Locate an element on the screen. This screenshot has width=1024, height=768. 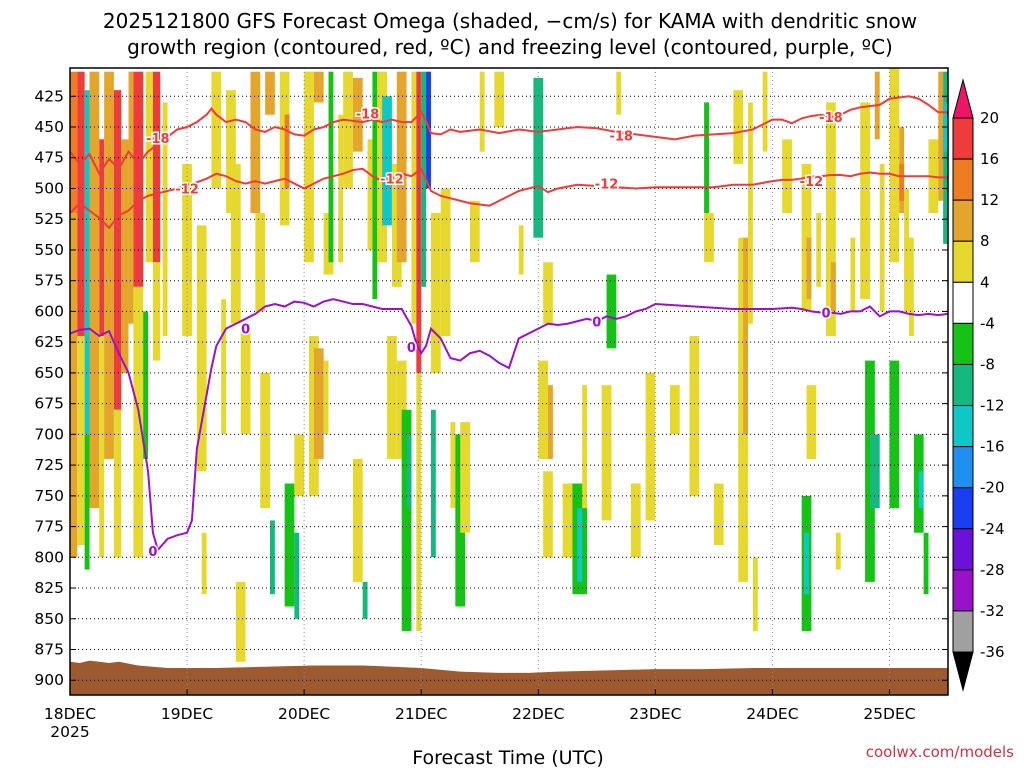
dgz-contour--12-label-1: -12 is located at coordinates (392, 180).